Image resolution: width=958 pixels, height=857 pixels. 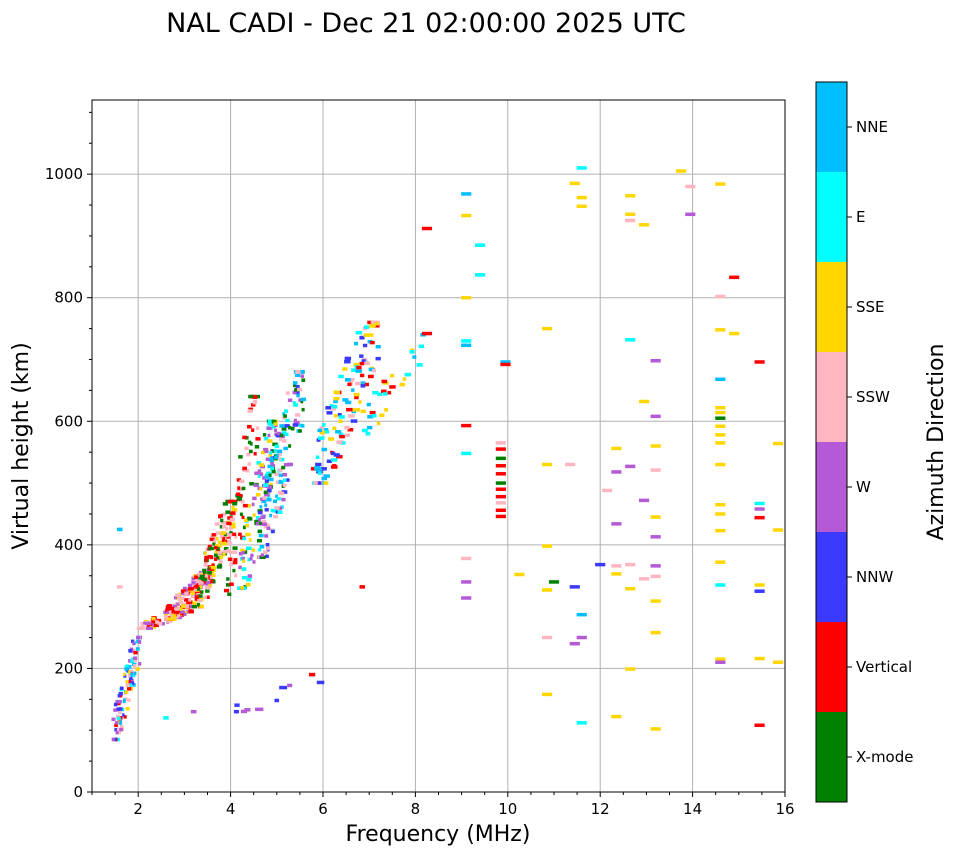 What do you see at coordinates (507, 809) in the screenshot?
I see `x-tick-label: 10` at bounding box center [507, 809].